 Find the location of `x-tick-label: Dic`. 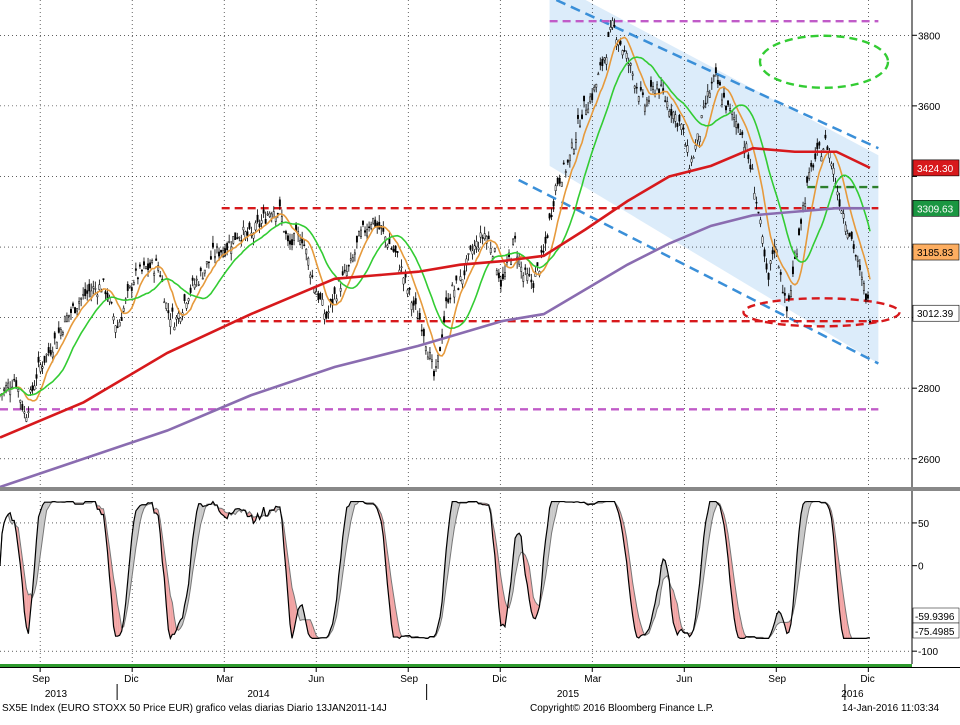

x-tick-label: Dic is located at coordinates (499, 679).